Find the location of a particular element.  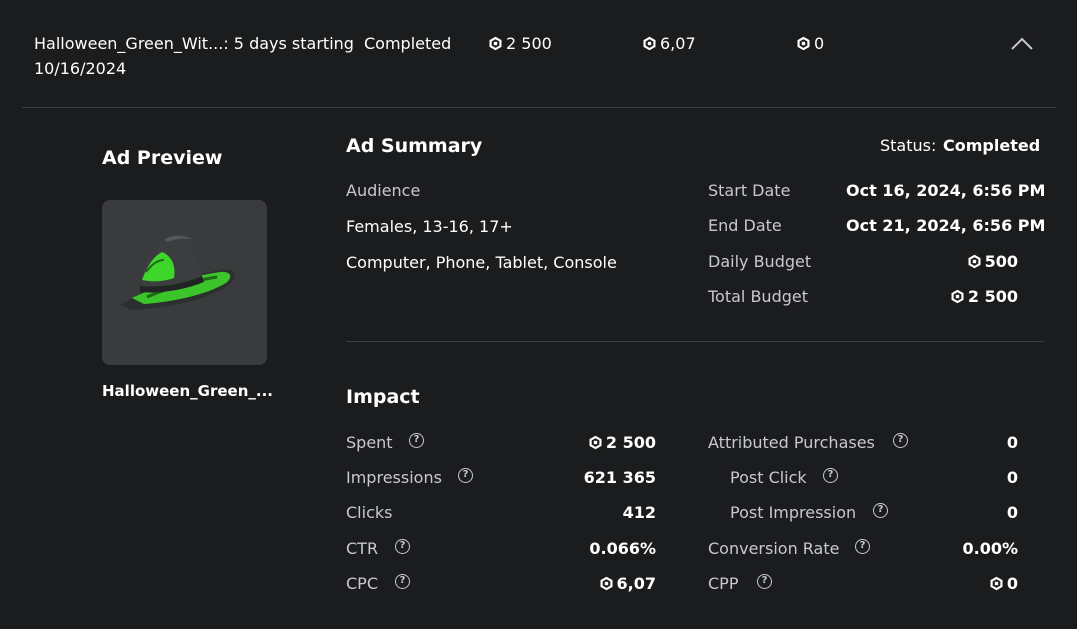

post-impression-label: Post Impression is located at coordinates (793, 512).